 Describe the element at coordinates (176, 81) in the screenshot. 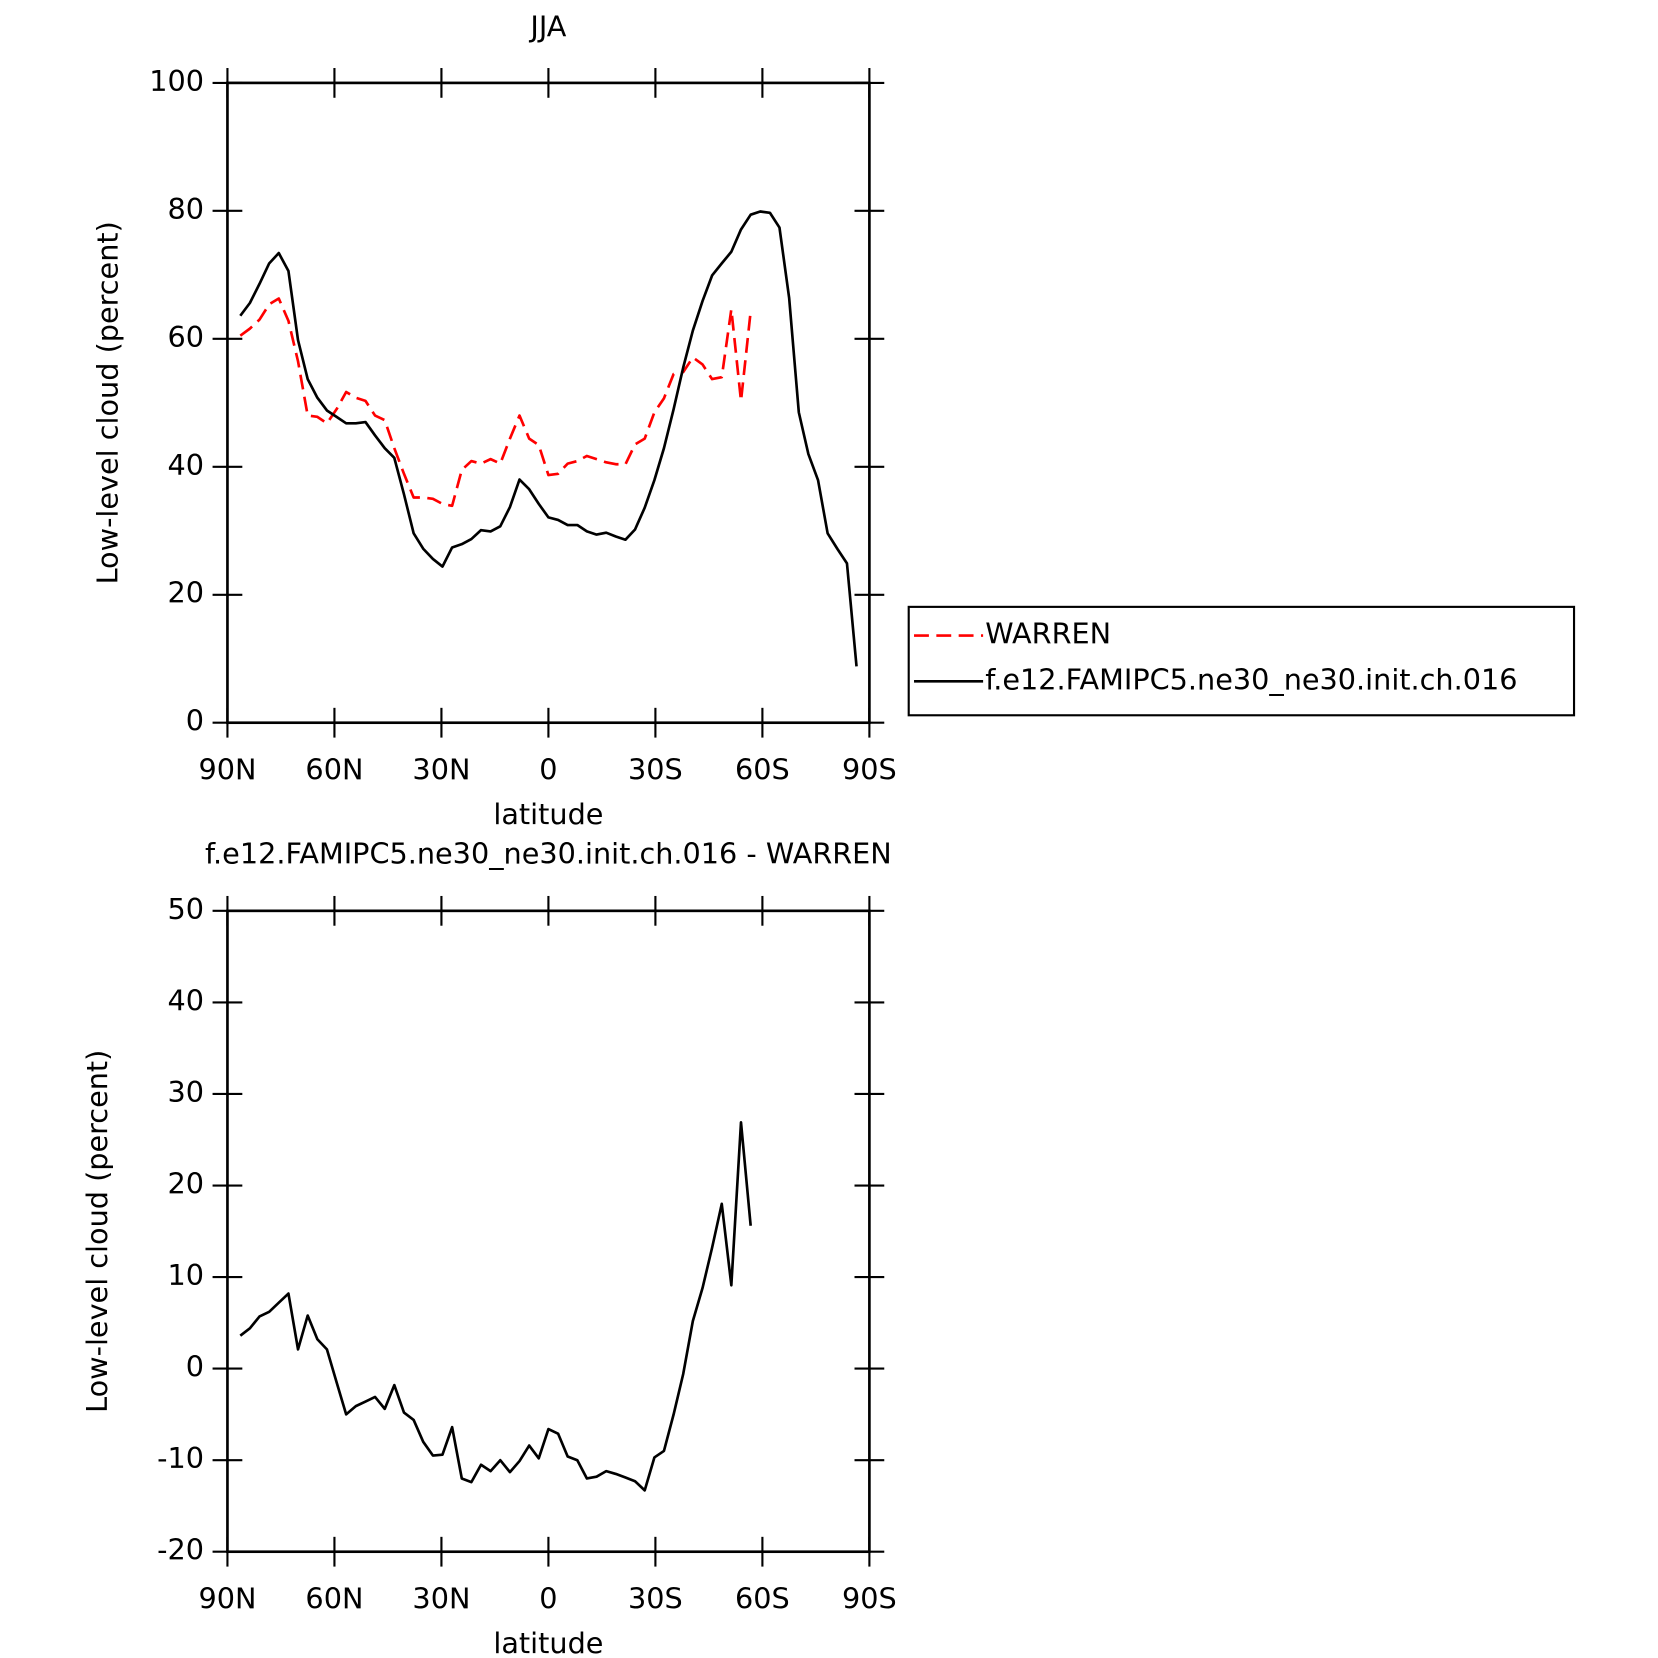

I see `y-tick-label: 100` at that location.